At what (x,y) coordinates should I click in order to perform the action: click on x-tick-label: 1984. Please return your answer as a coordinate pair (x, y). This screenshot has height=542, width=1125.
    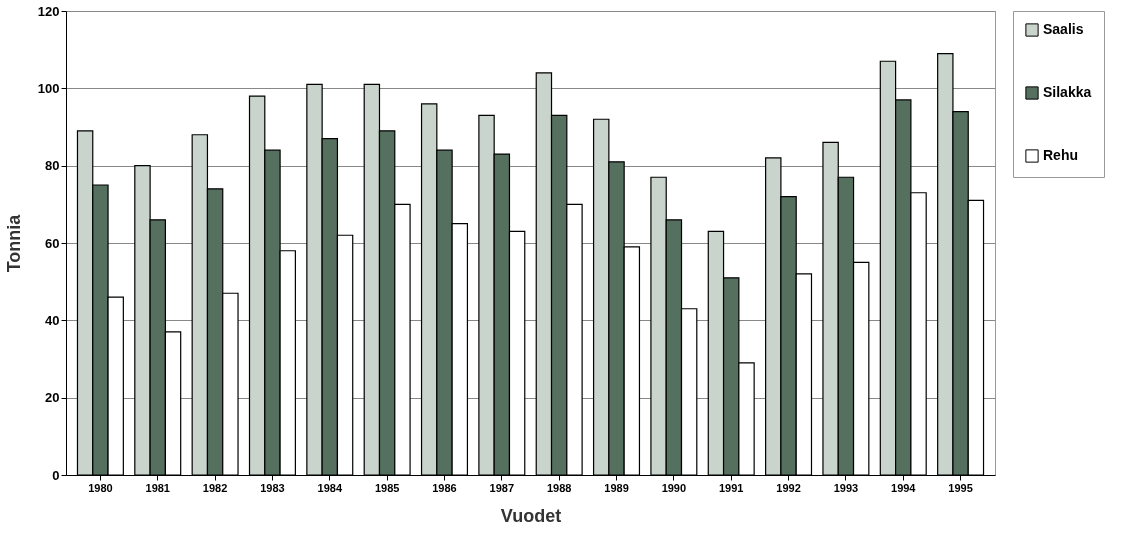
    Looking at the image, I should click on (330, 487).